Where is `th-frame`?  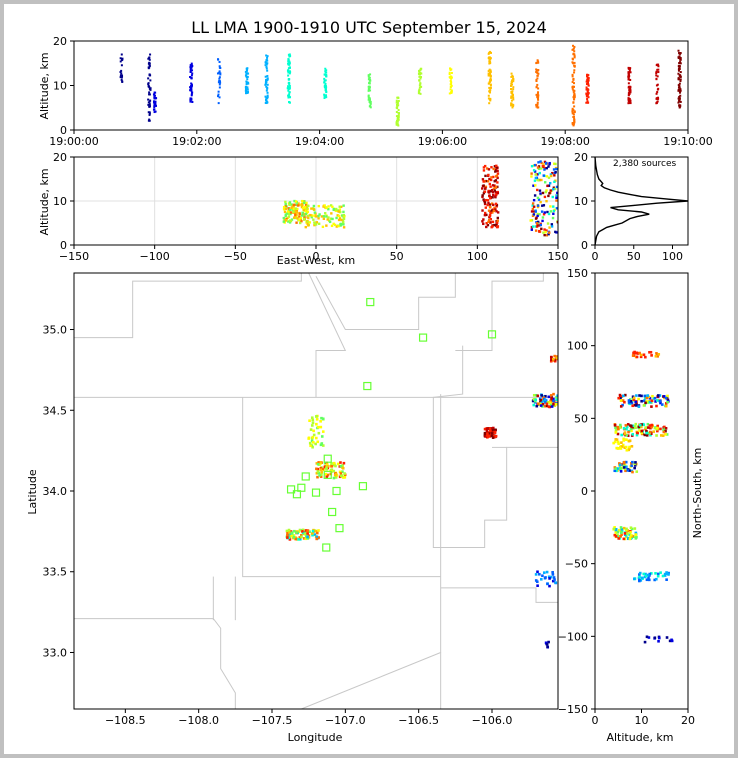
th-frame is located at coordinates (381, 85).